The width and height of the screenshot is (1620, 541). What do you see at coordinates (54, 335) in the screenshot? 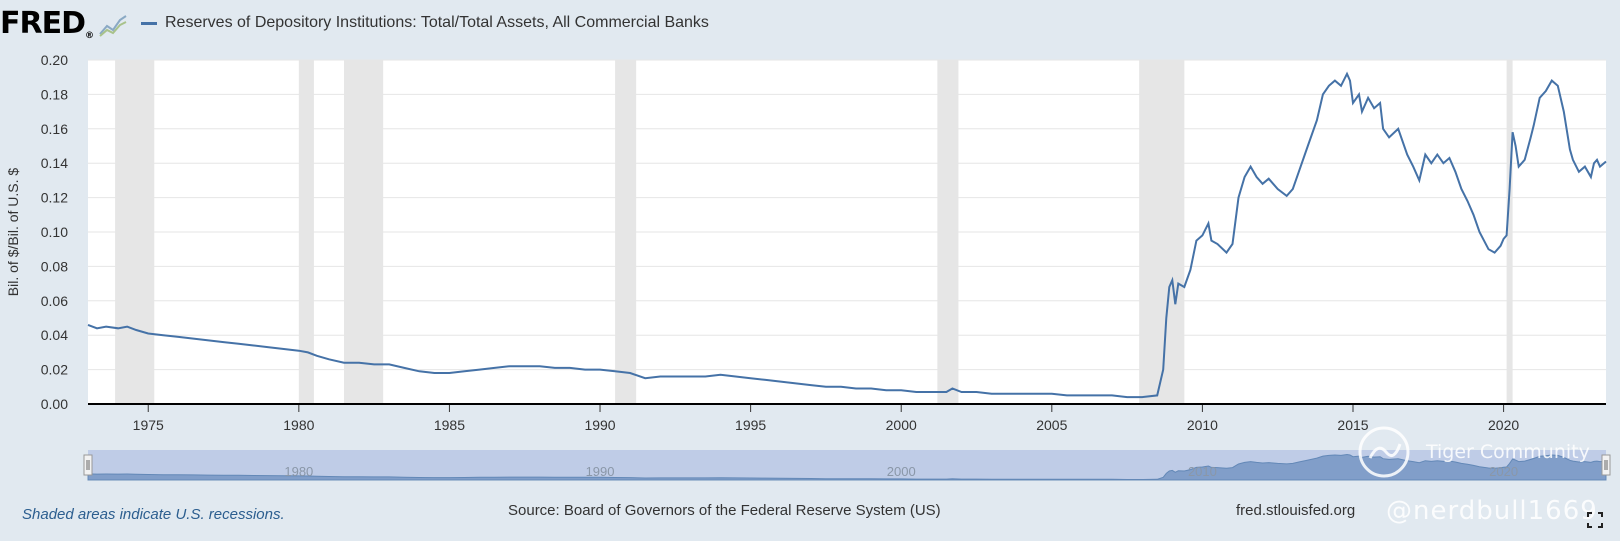
I see `y-tick-label: 0.04` at bounding box center [54, 335].